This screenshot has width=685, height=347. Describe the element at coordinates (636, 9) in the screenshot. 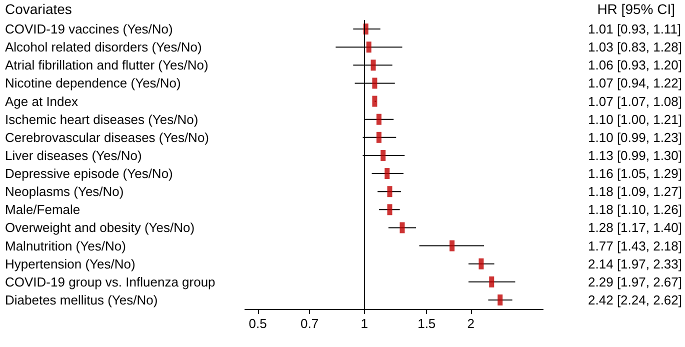

I see `text: HR [95% CI]` at that location.